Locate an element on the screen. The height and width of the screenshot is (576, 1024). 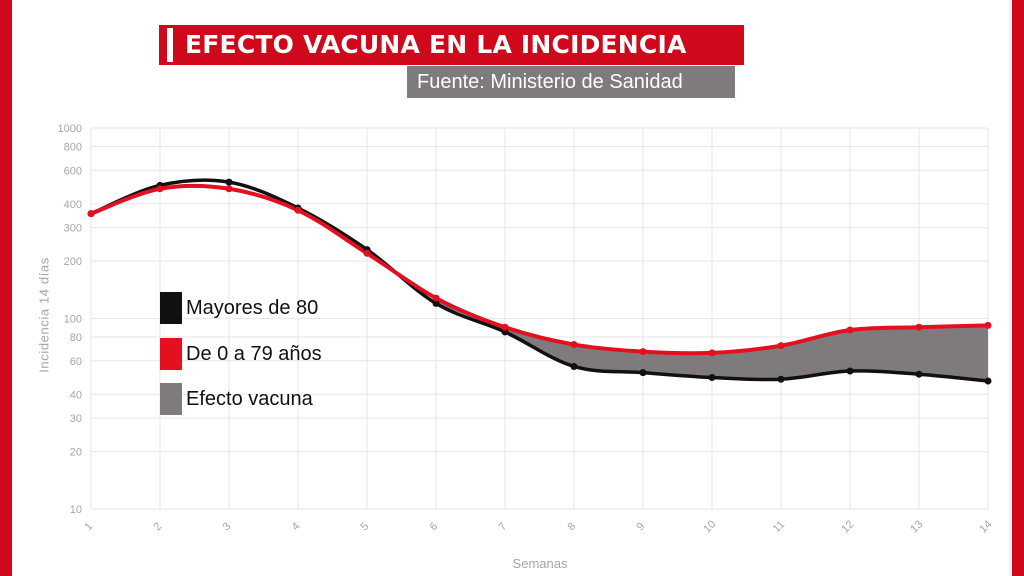
legend-item-mayores: Mayores de 80 is located at coordinates (239, 308).